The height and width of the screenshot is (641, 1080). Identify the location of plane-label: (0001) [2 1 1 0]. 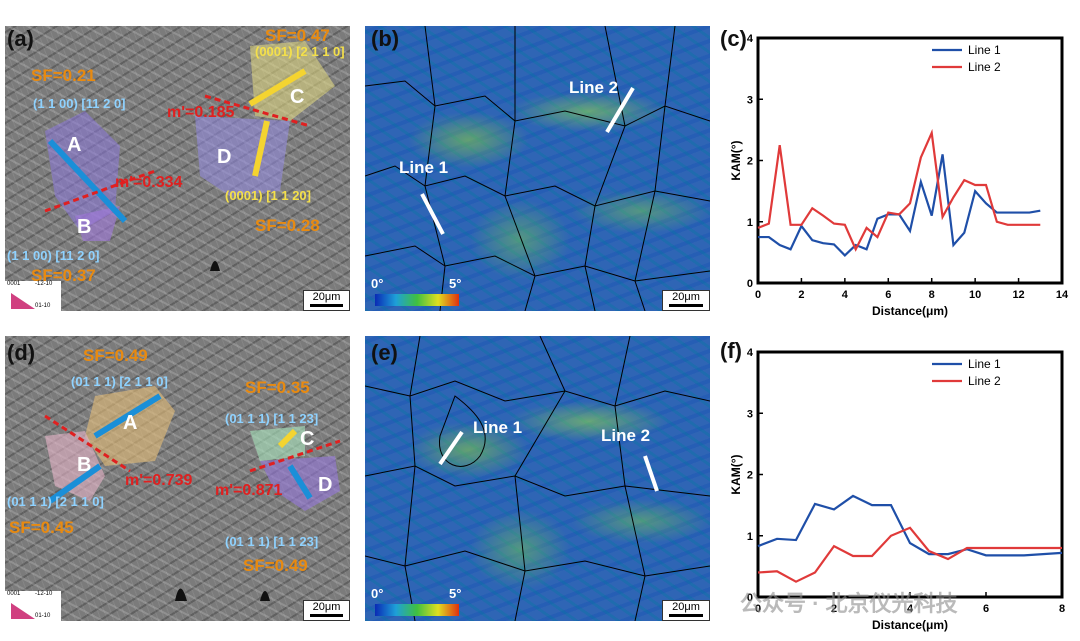
(300, 51).